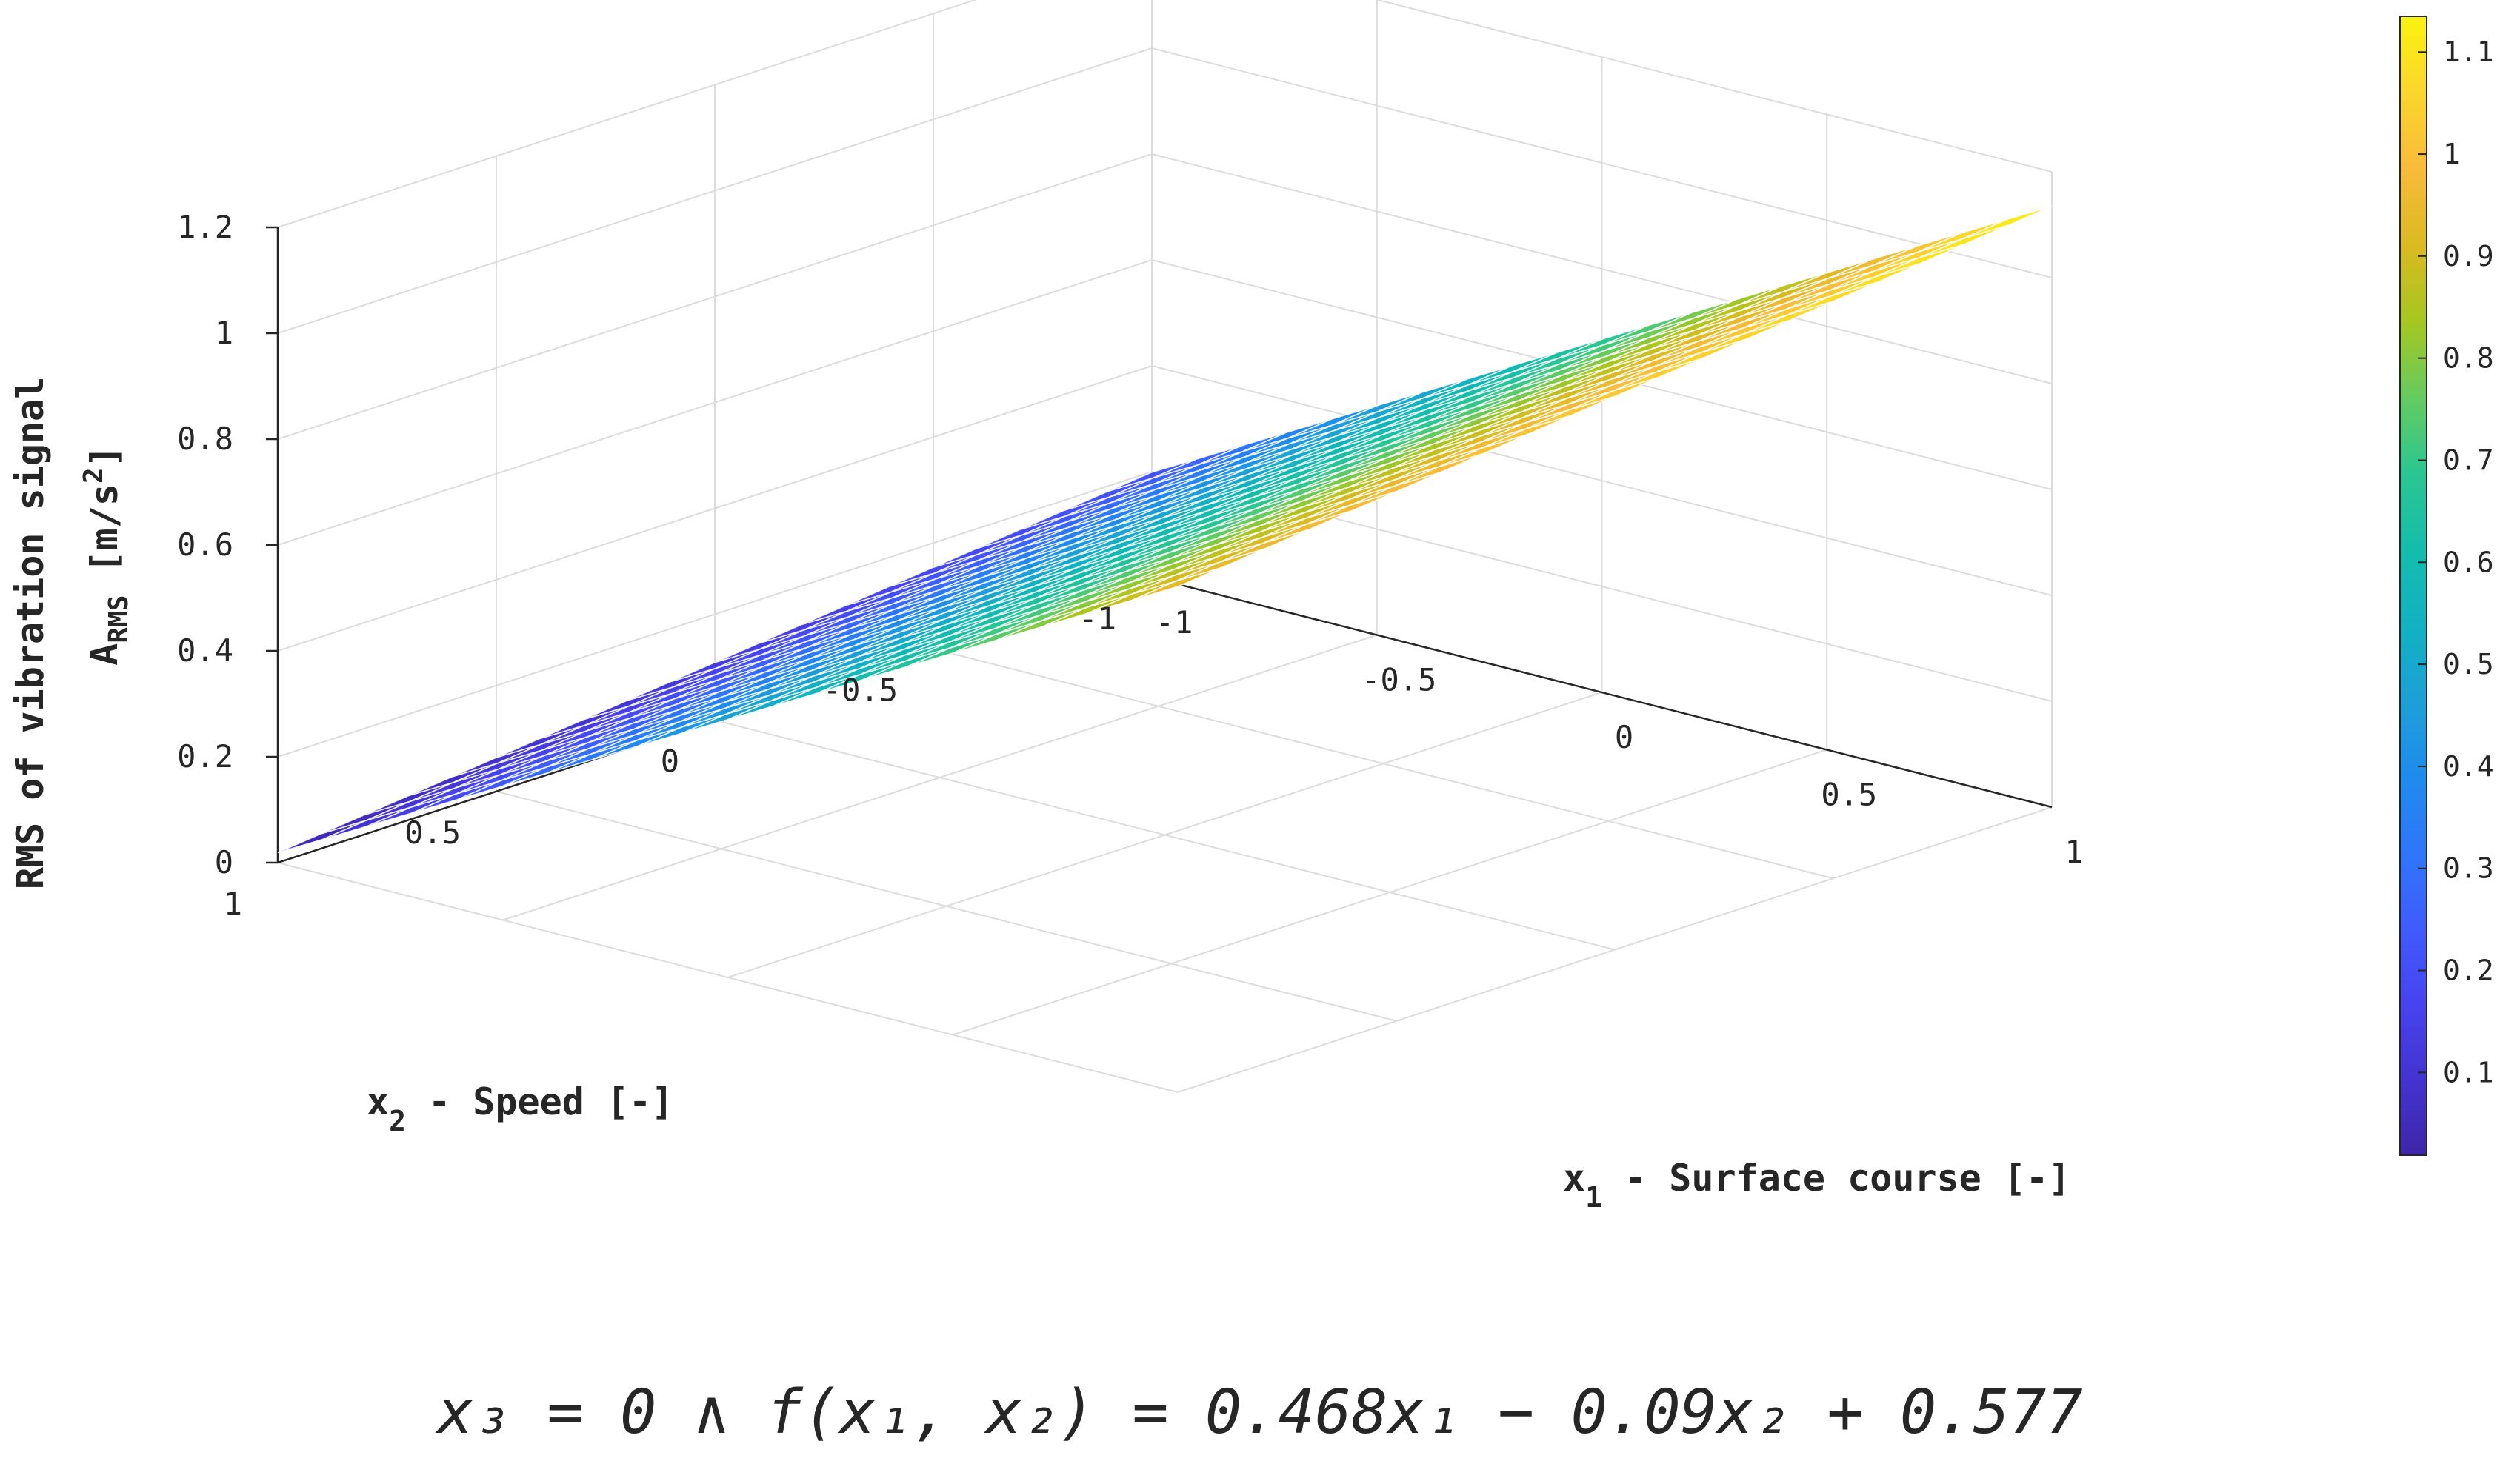  What do you see at coordinates (2468, 971) in the screenshot?
I see `colorbar-tick-label: 0.2` at bounding box center [2468, 971].